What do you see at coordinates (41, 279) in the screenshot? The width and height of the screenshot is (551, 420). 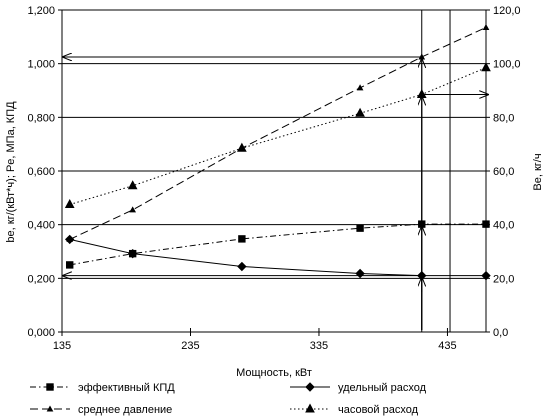 I see `y-tick-label-left: 0,200` at bounding box center [41, 279].